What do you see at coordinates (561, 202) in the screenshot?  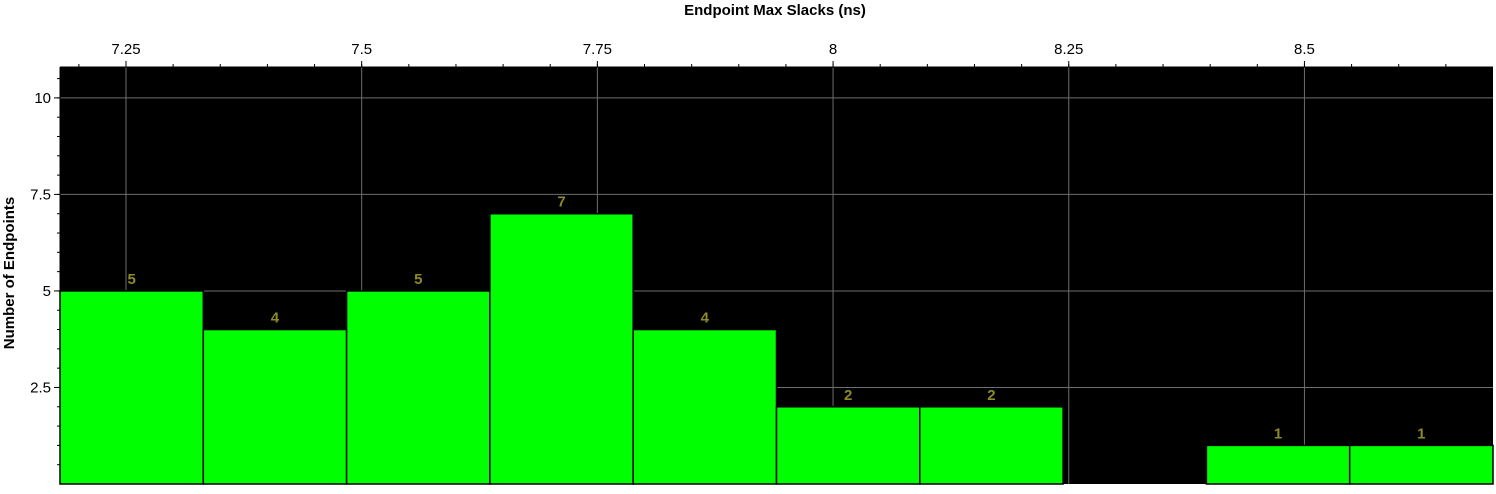 I see `bar-value-label: 7` at bounding box center [561, 202].